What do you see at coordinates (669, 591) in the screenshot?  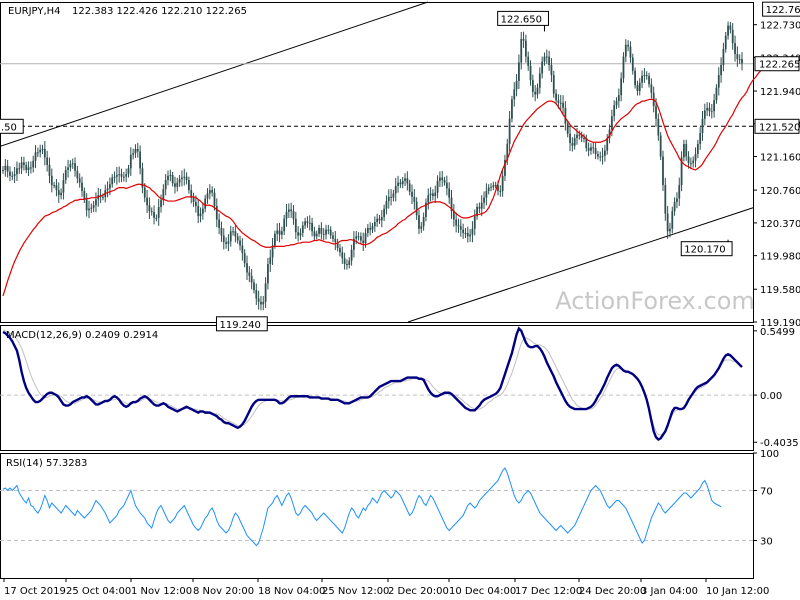 I see `x-axis-tick-label: 3 Jan 04:00` at bounding box center [669, 591].